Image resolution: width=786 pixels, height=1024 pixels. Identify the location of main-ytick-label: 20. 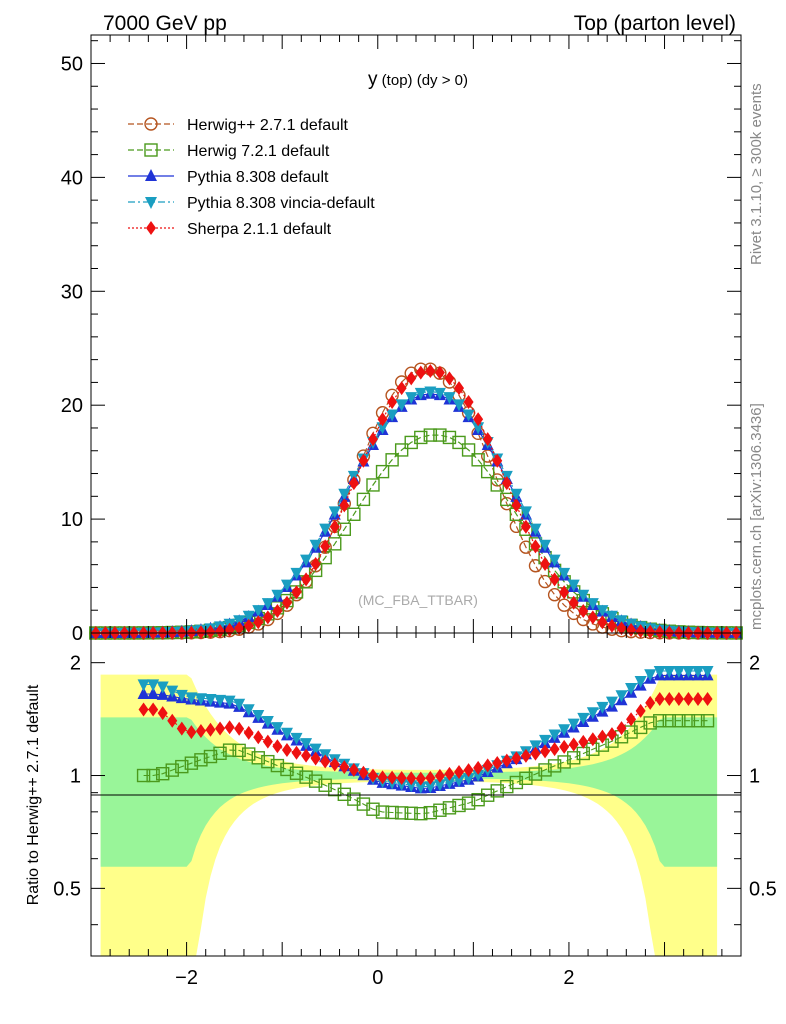
(72, 406).